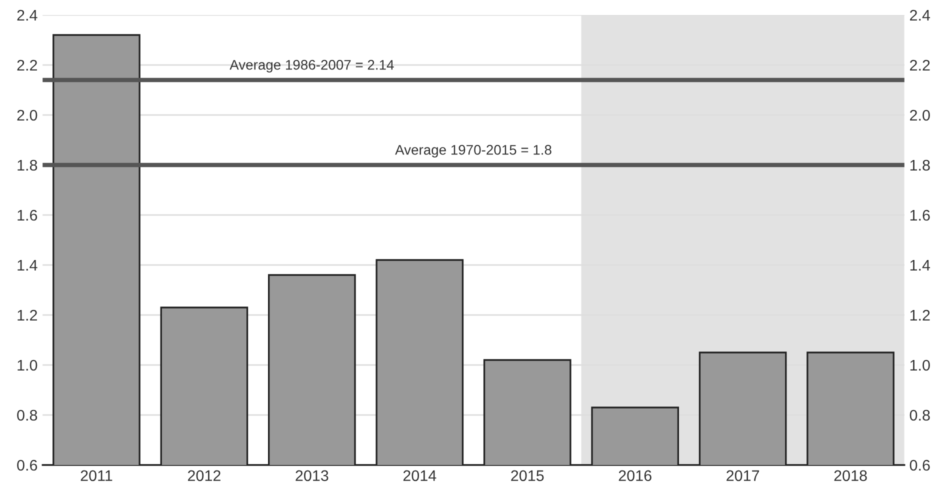 Image resolution: width=947 pixels, height=500 pixels. I want to click on y2-tick-label: 0.8, so click(920, 415).